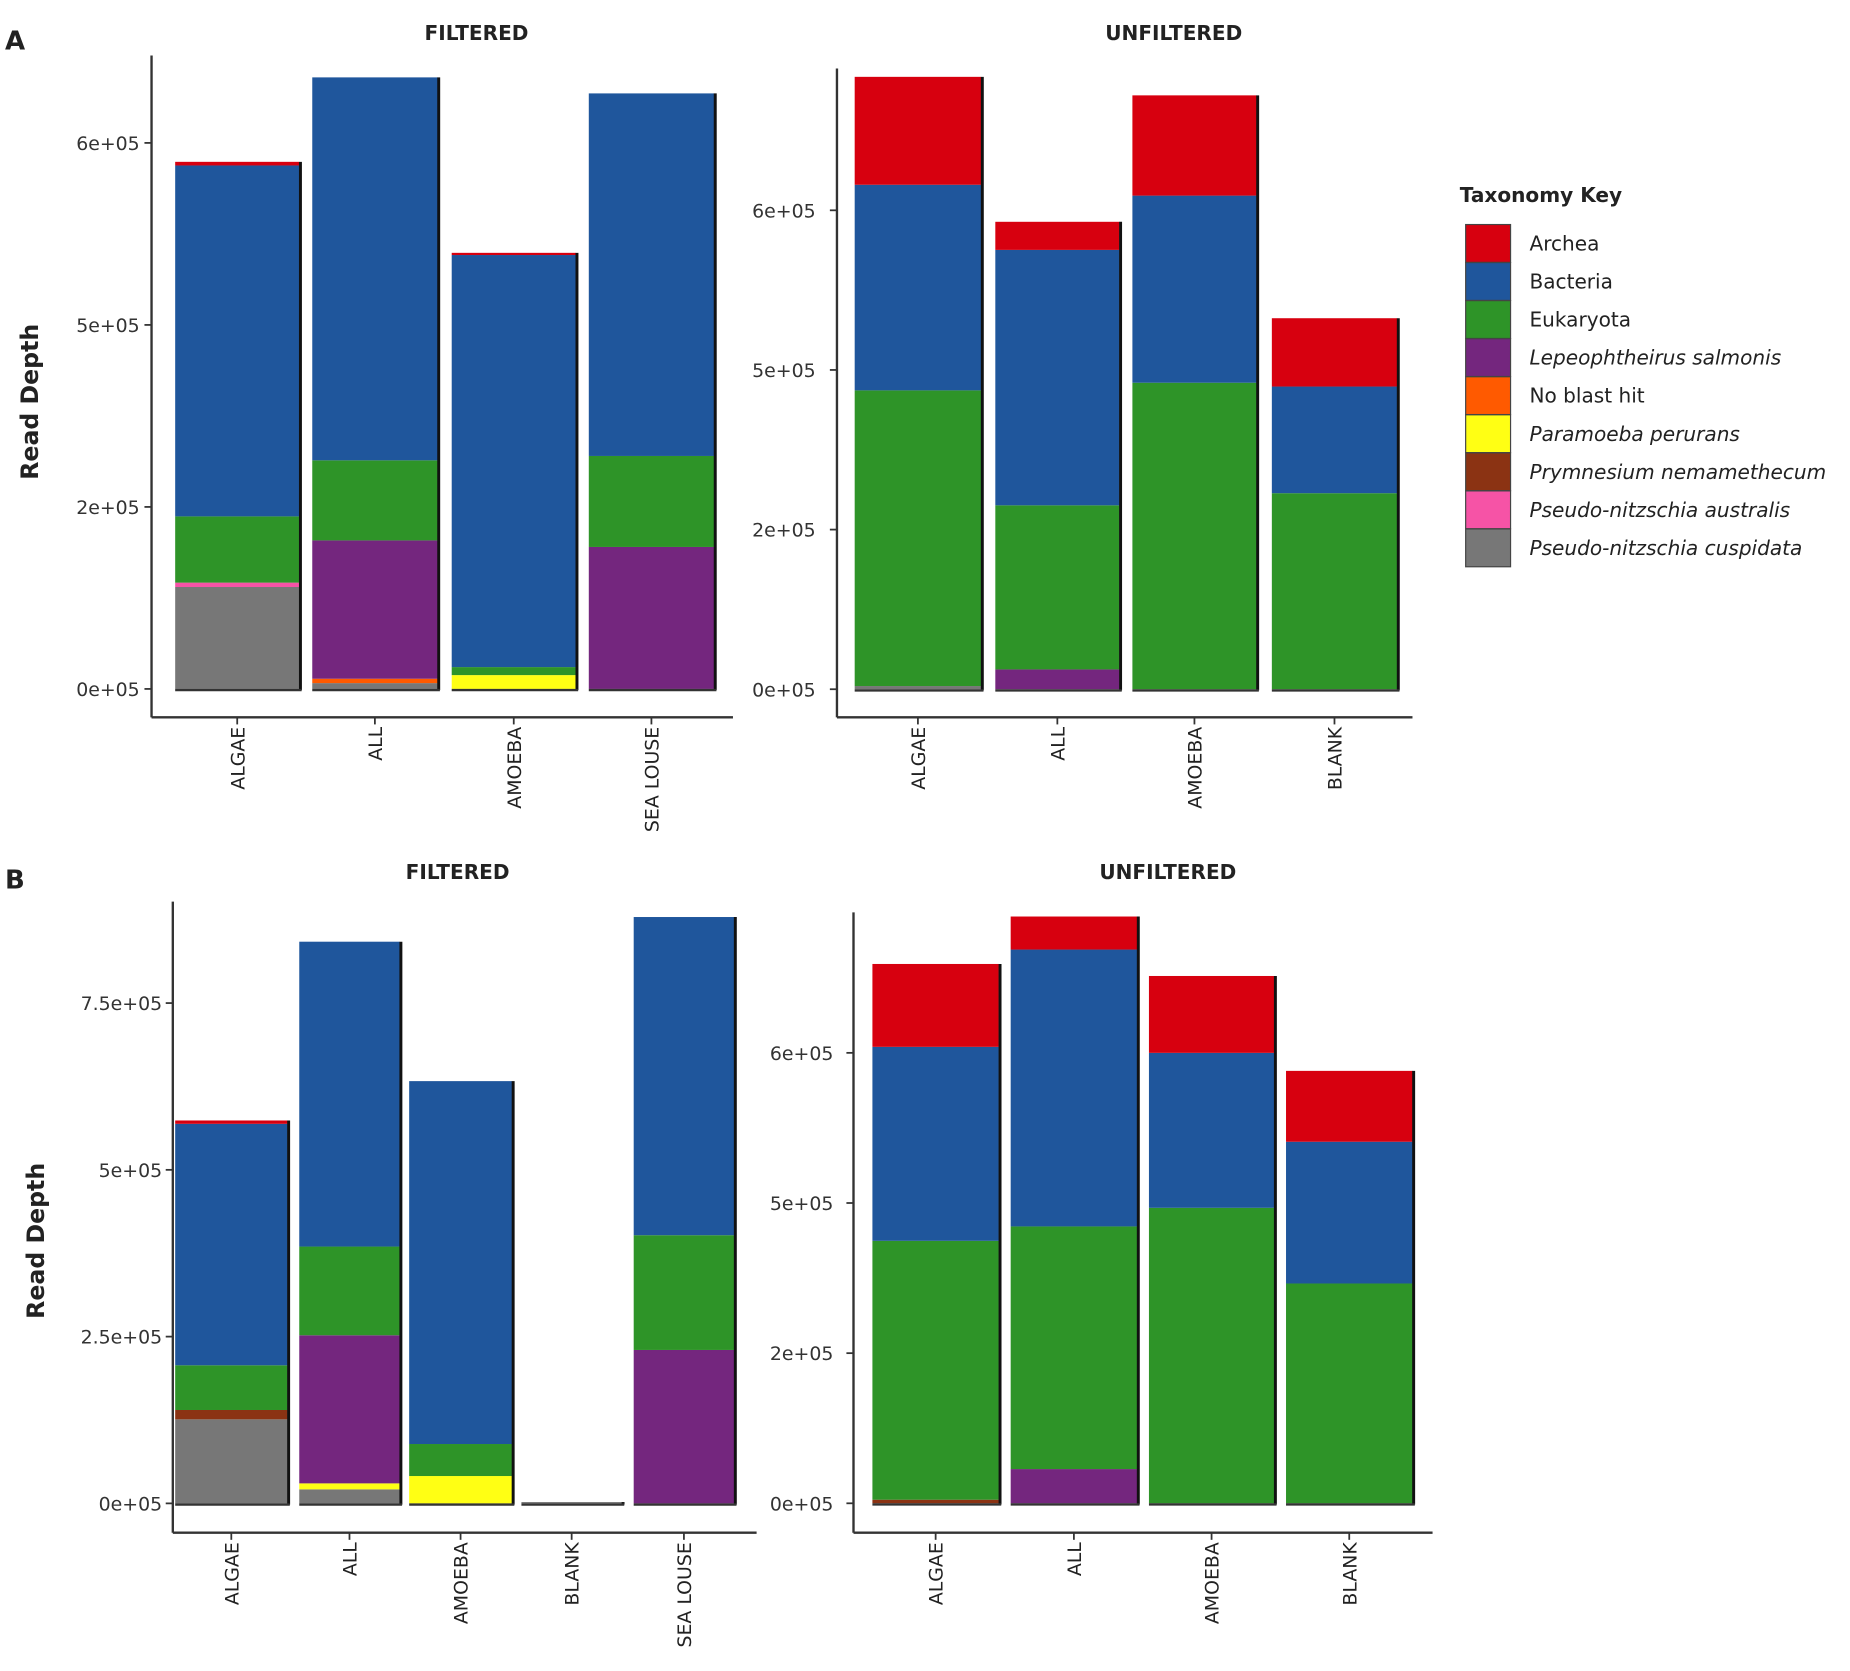 This screenshot has width=1850, height=1671. I want to click on panel-label: A, so click(15, 42).